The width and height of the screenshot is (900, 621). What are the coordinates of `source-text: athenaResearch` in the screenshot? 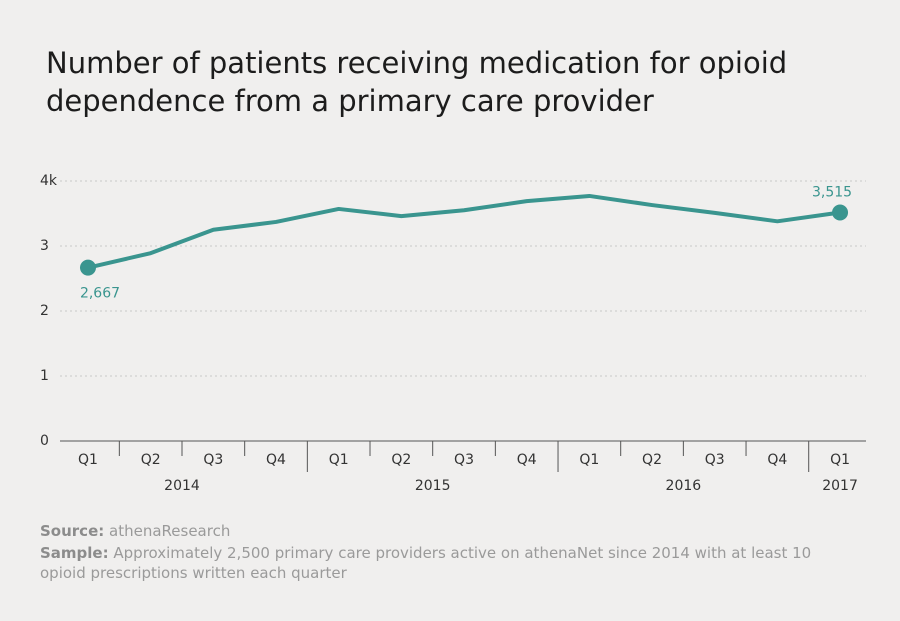 It's located at (170, 531).